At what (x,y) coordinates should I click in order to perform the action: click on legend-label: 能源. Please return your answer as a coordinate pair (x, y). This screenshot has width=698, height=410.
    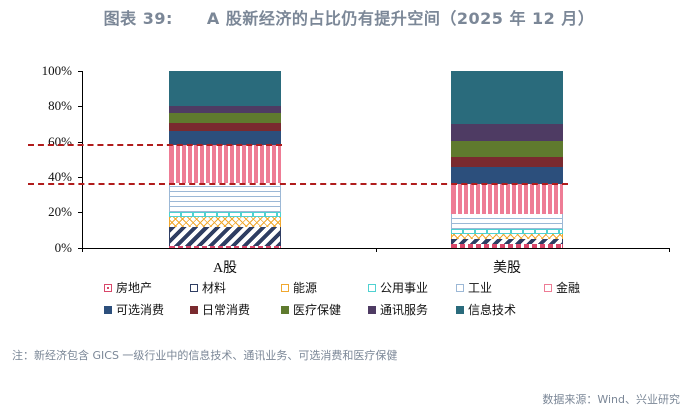
    Looking at the image, I should click on (305, 288).